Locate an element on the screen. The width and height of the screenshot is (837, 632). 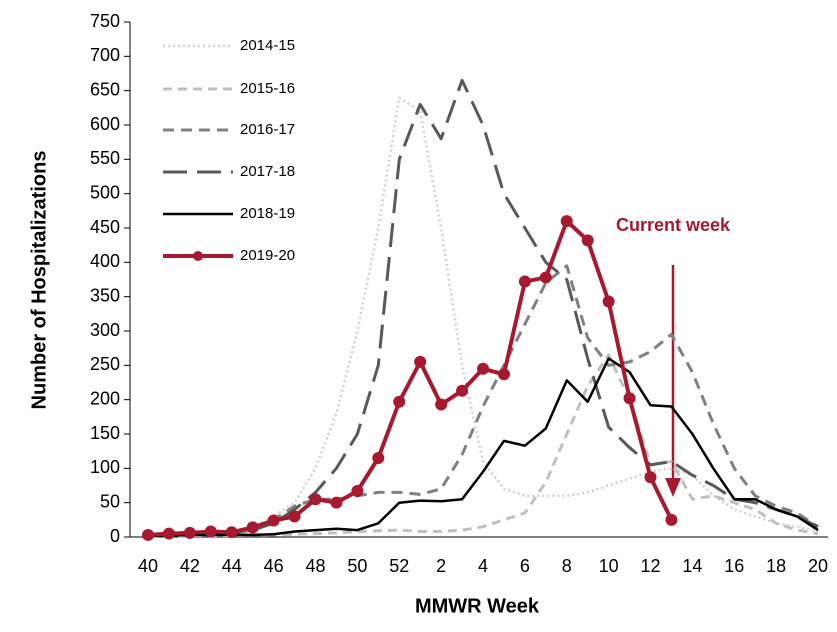
y-tick-label: 450 is located at coordinates (105, 227).